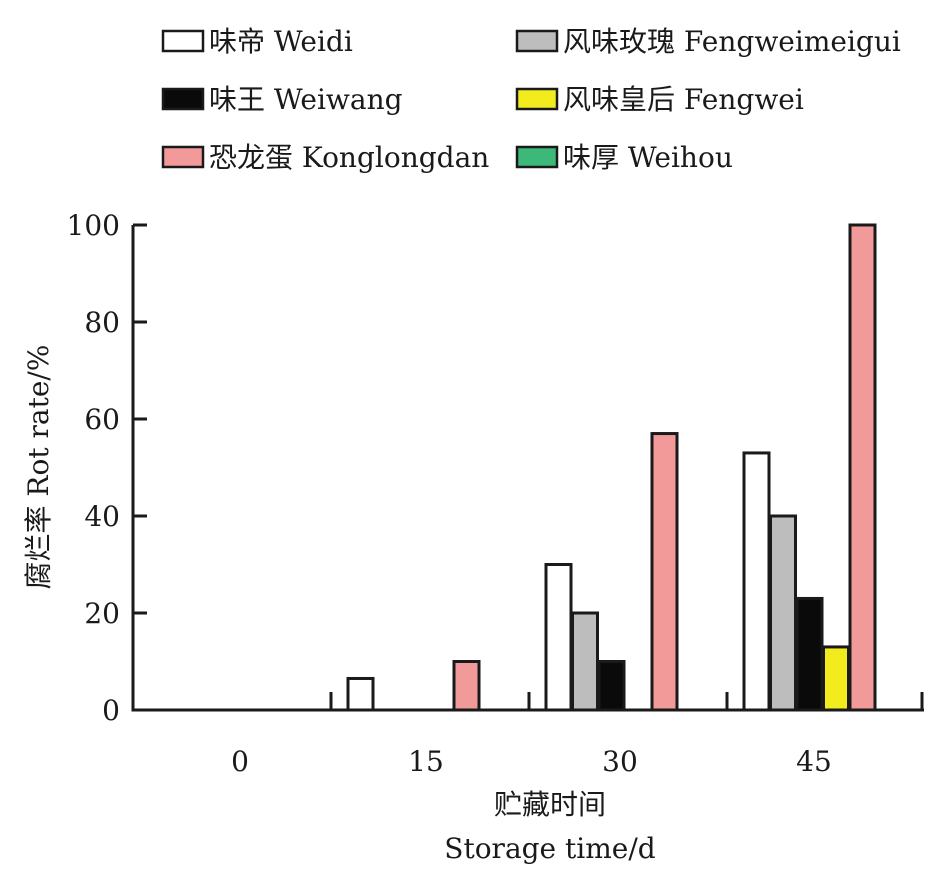  Describe the element at coordinates (349, 157) in the screenshot. I see `legend-label: 恐龙蛋 Konglongdan` at that location.